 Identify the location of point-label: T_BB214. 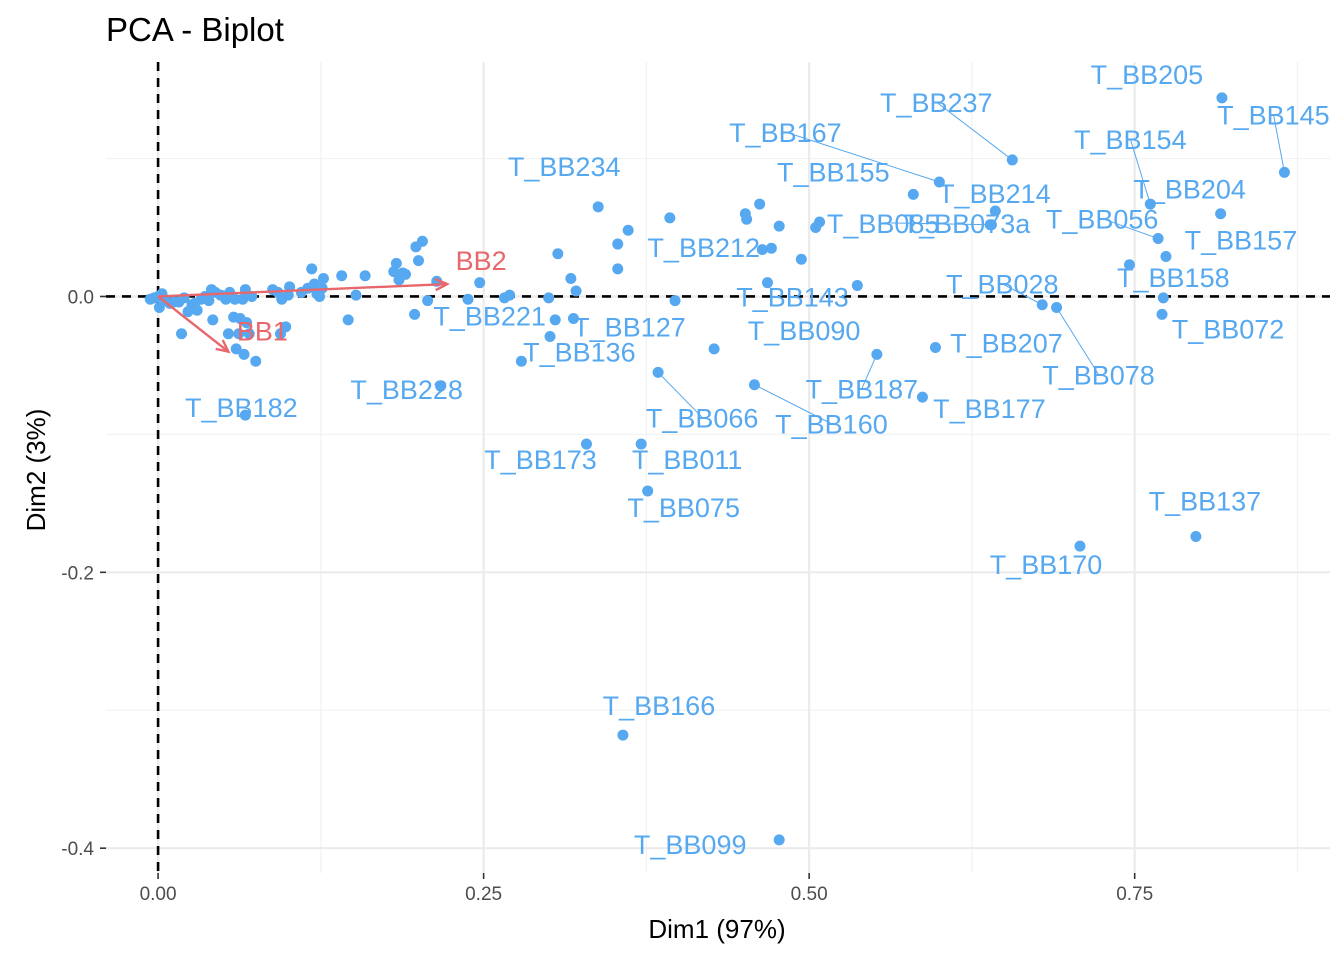
(994, 194).